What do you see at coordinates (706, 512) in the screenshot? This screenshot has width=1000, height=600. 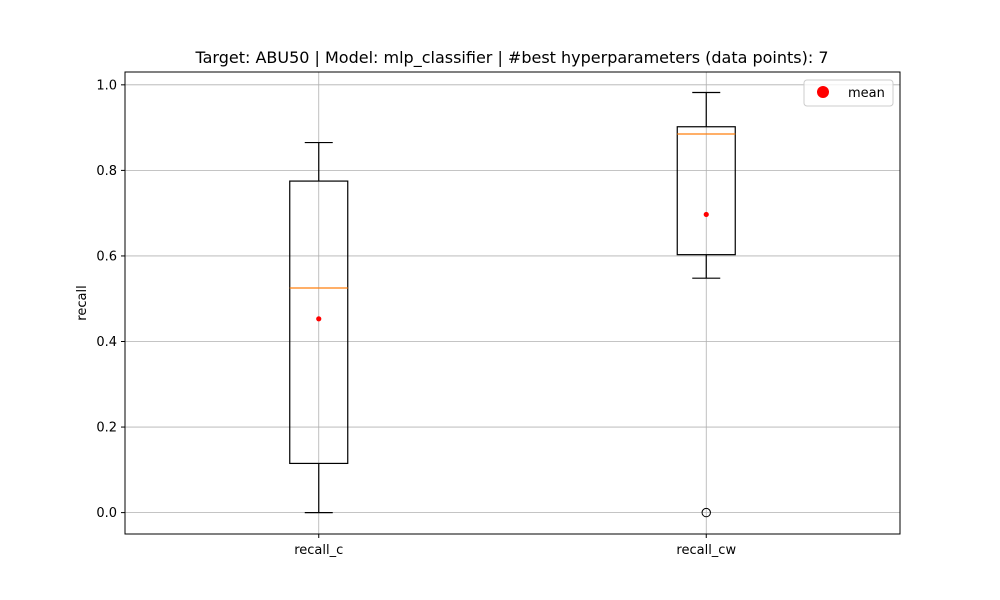 I see `outlier-point` at bounding box center [706, 512].